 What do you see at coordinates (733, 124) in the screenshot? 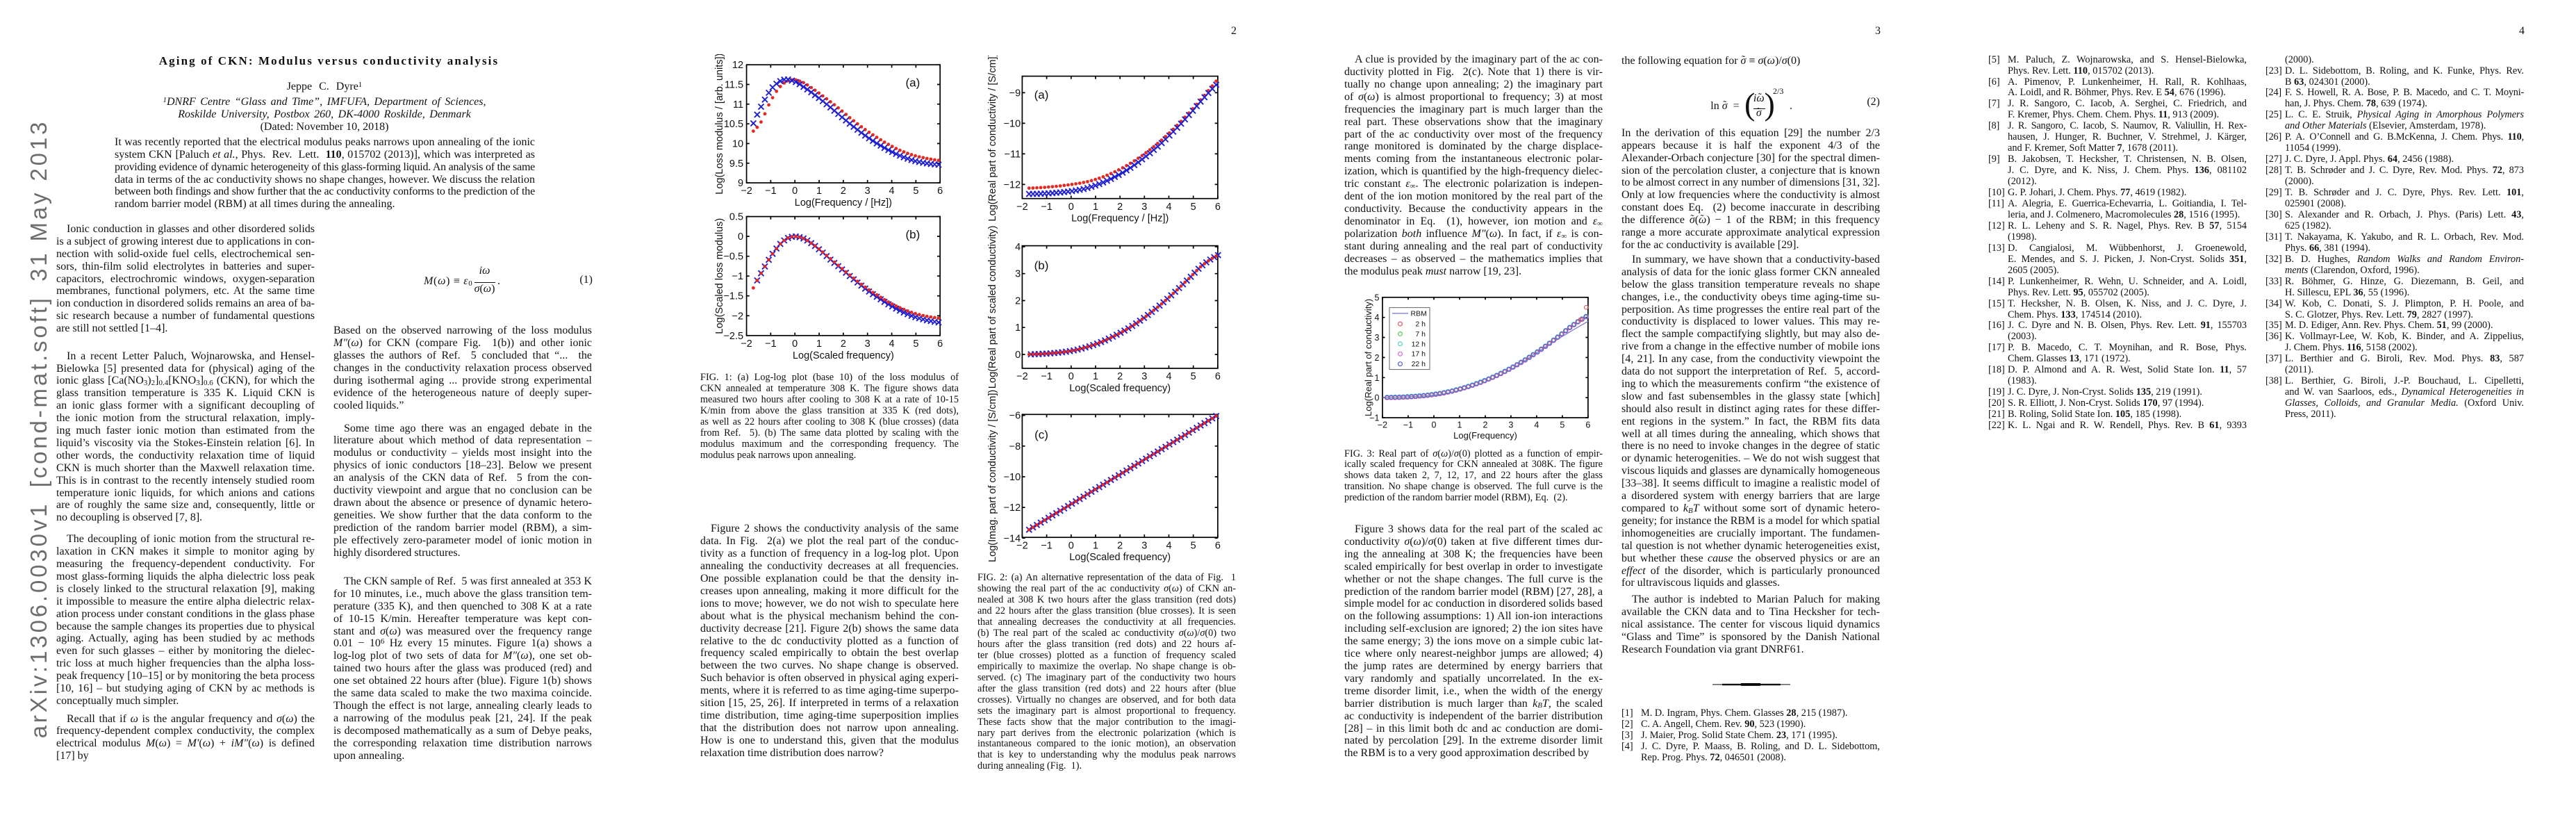
I see `svg-text: 10.5` at bounding box center [733, 124].